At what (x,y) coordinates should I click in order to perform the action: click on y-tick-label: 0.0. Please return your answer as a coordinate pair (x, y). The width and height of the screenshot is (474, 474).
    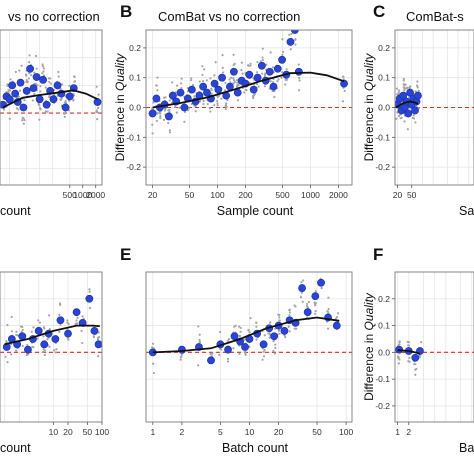
    Looking at the image, I should click on (384, 352).